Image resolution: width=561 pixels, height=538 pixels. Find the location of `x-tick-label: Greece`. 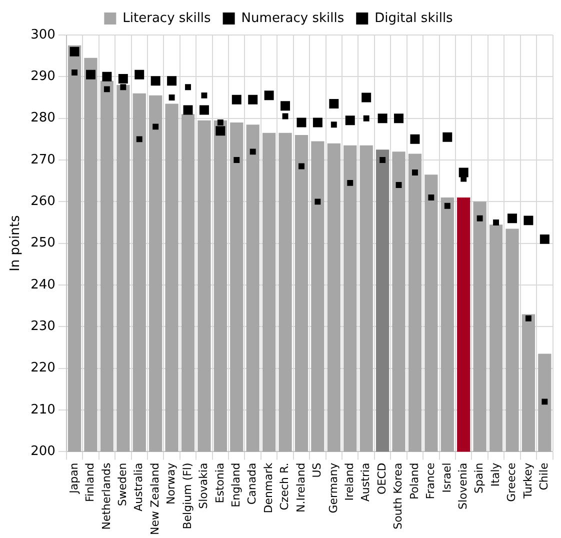

x-tick-label: Greece is located at coordinates (511, 482).